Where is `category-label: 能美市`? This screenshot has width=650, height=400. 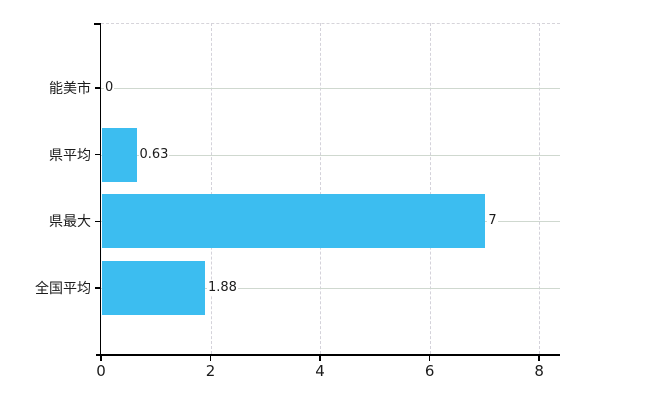 category-label: 能美市 is located at coordinates (70, 89).